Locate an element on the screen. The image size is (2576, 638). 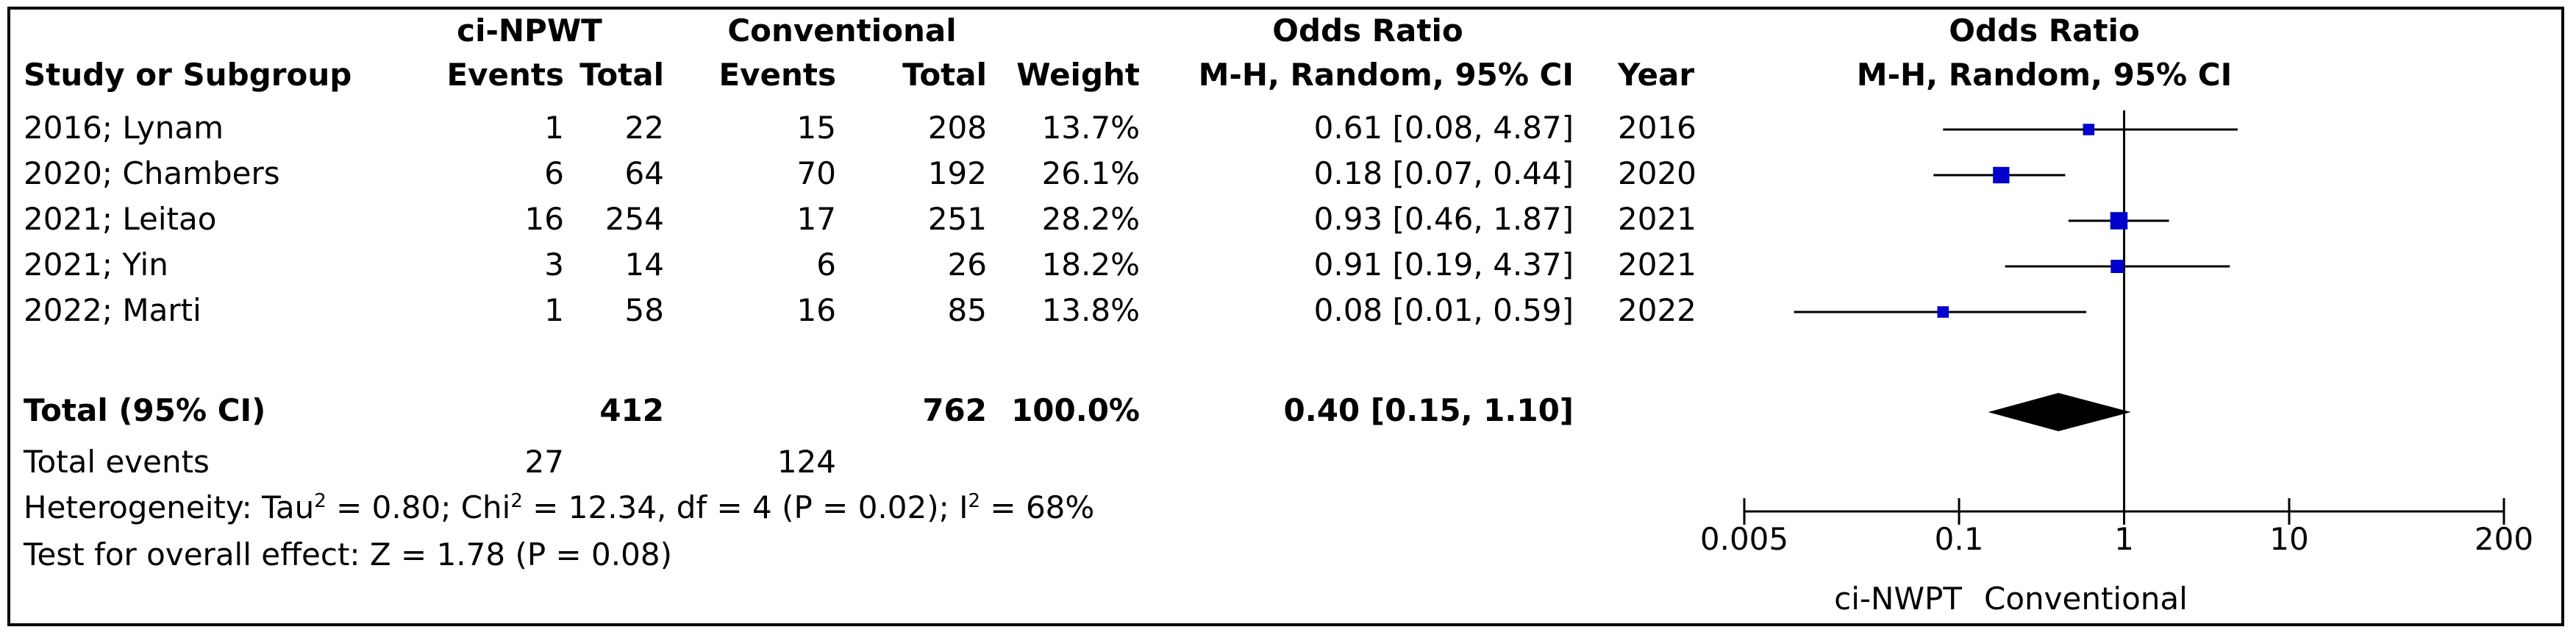
total1: 254 is located at coordinates (634, 219).